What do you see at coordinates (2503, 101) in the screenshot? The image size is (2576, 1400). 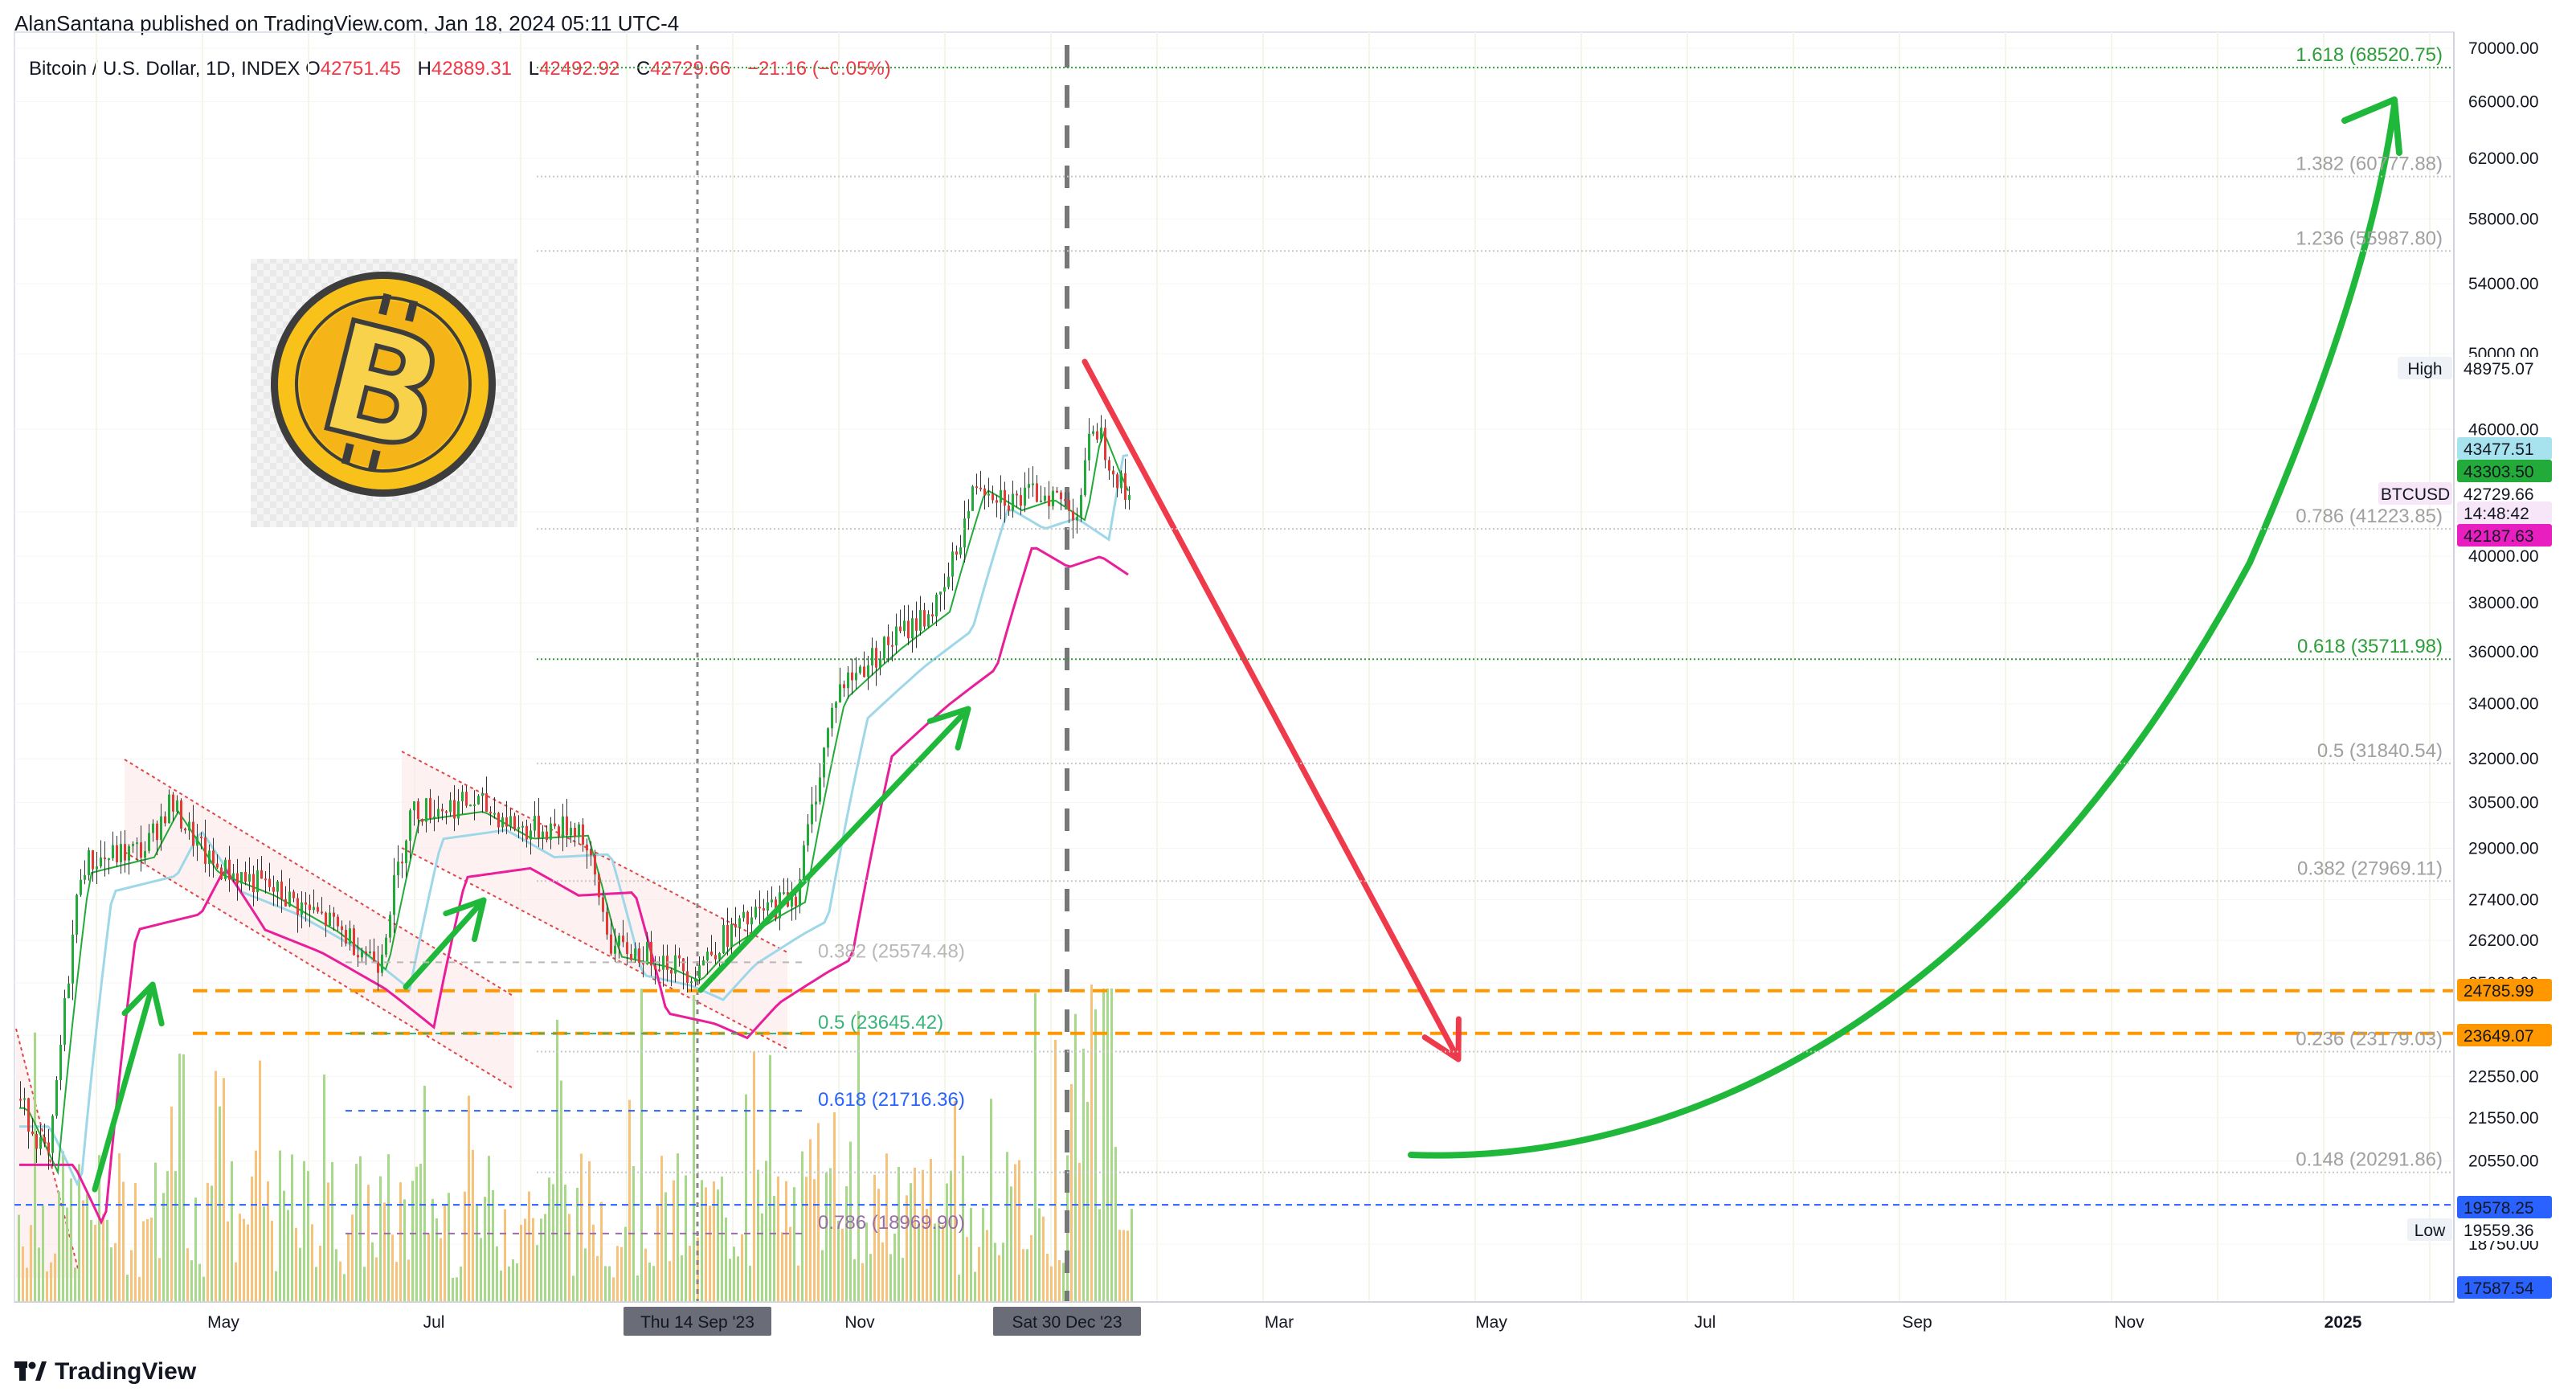 I see `price-tick-label: 66000.00` at bounding box center [2503, 101].